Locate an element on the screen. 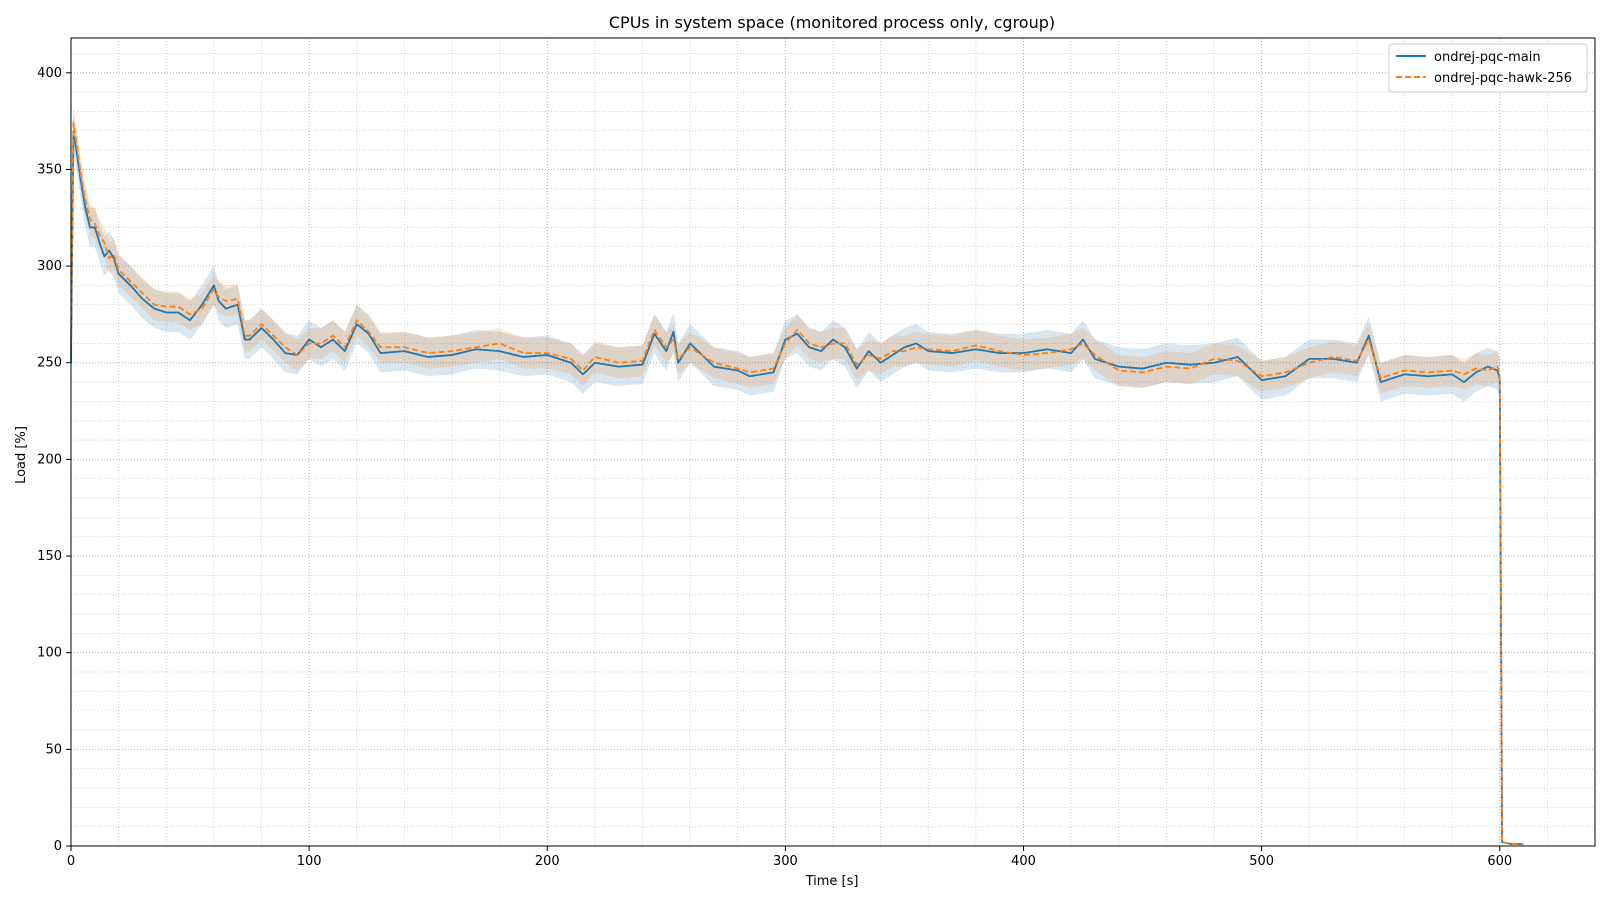 The image size is (1600, 900). y-tick-label: 100 is located at coordinates (49, 653).